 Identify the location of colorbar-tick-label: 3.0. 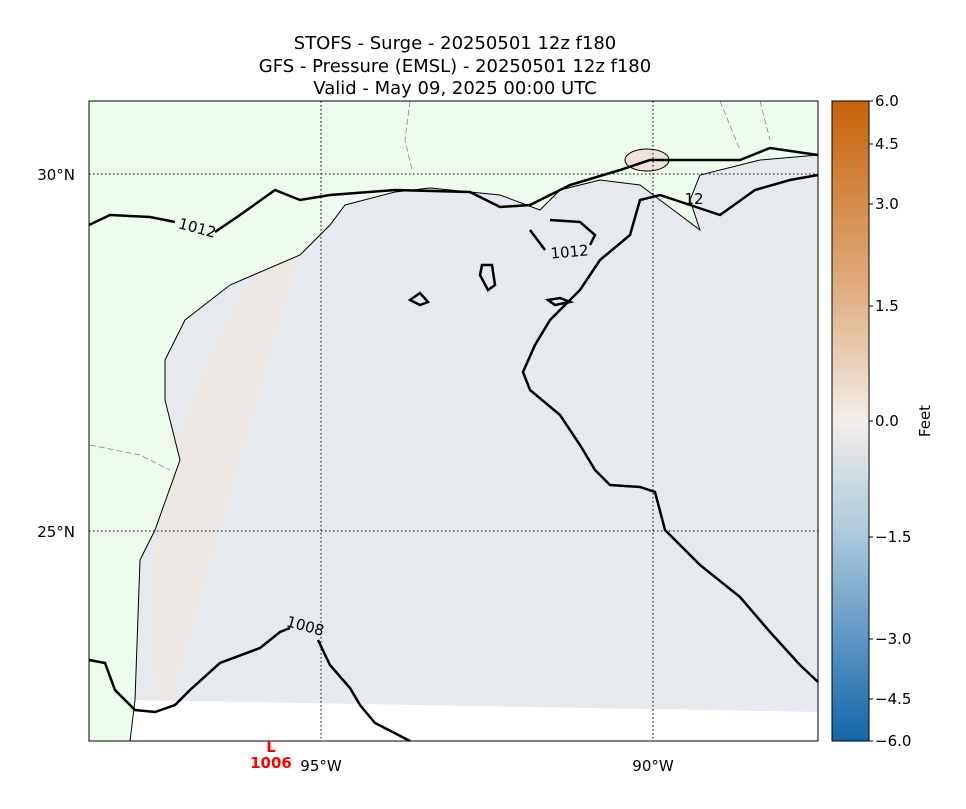
(887, 204).